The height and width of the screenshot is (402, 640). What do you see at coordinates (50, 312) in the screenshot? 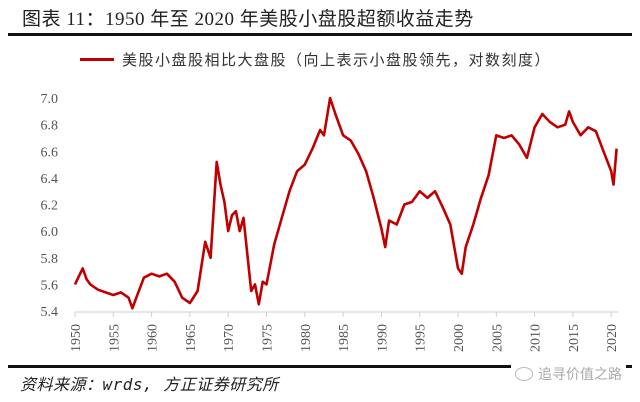
I see `y-tick-label: 5.4` at bounding box center [50, 312].